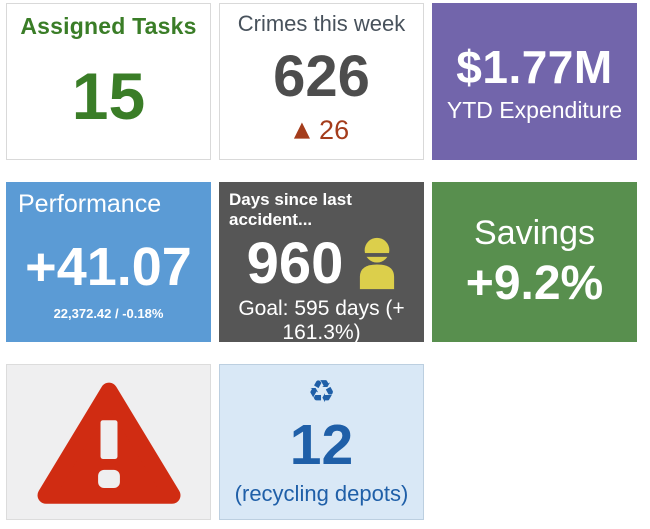  I want to click on tile-assigned-tasks: Assigned Tasks 15, so click(108, 81).